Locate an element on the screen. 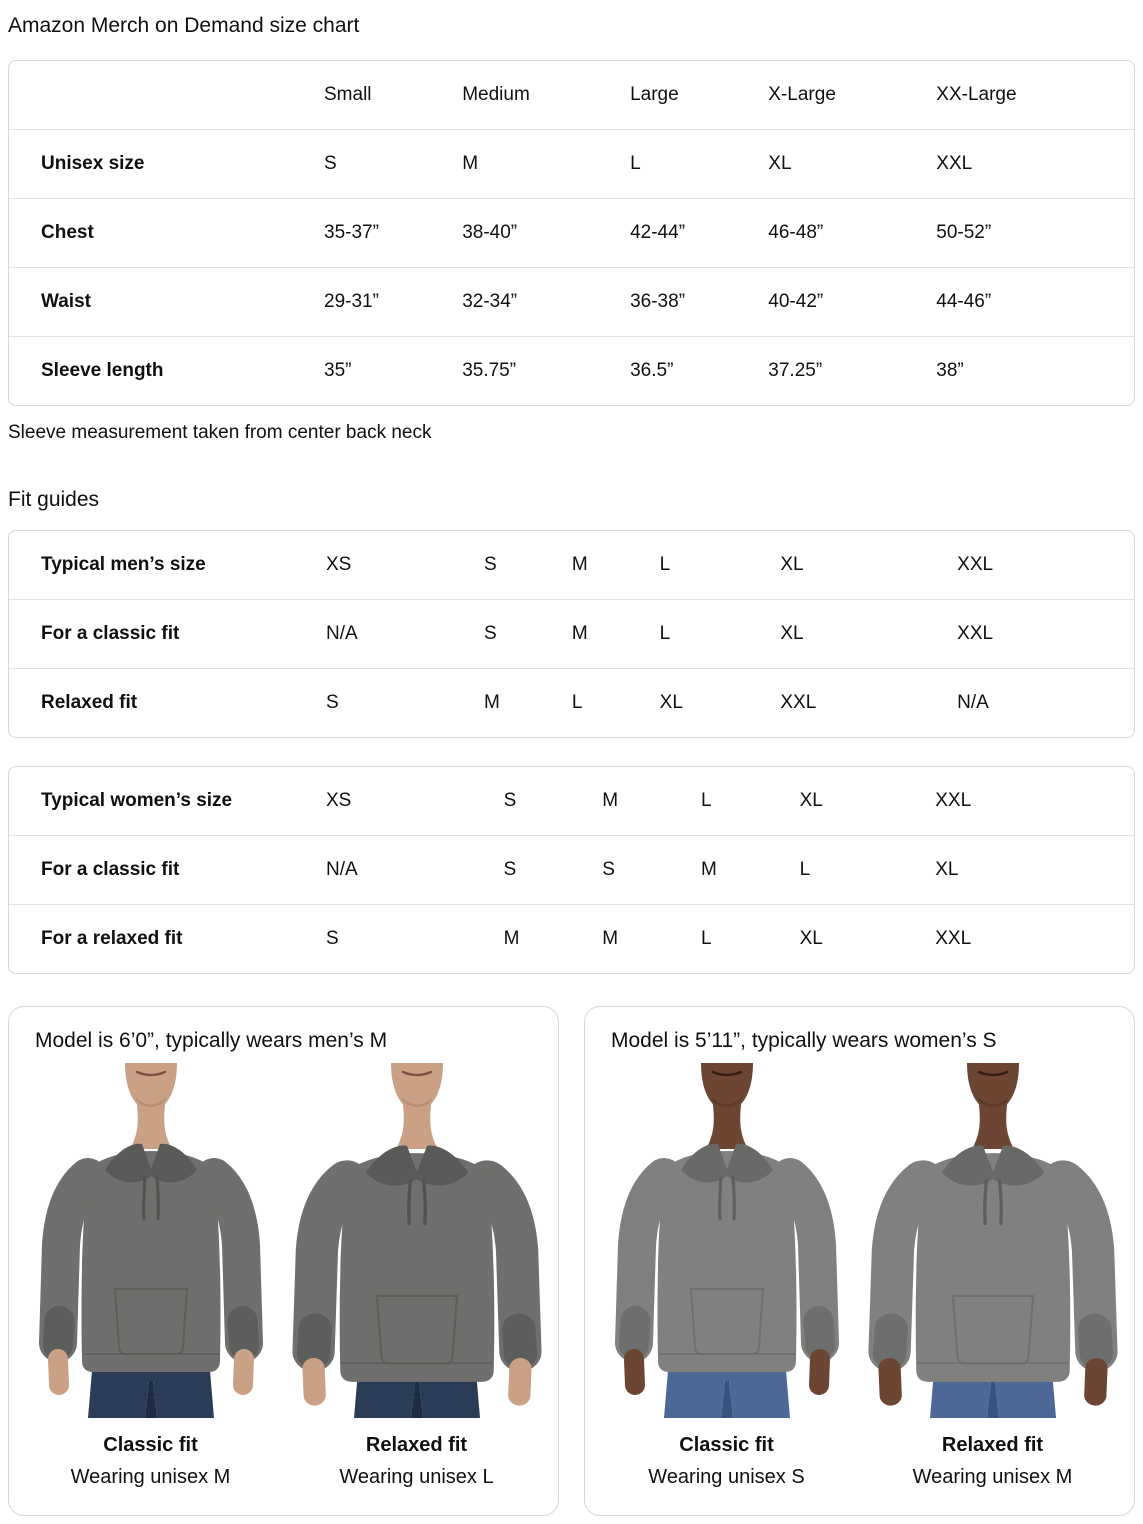  table-cell: 36-38” is located at coordinates (699, 301).